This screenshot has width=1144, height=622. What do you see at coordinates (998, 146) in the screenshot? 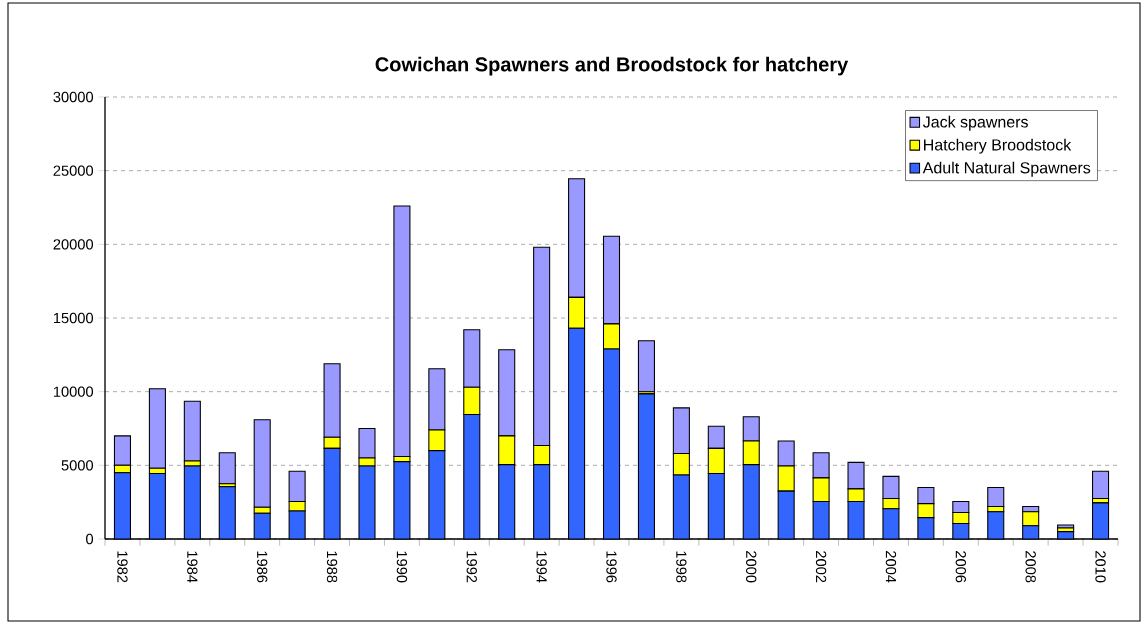
I see `legend-label: Hatchery Broodstock` at bounding box center [998, 146].